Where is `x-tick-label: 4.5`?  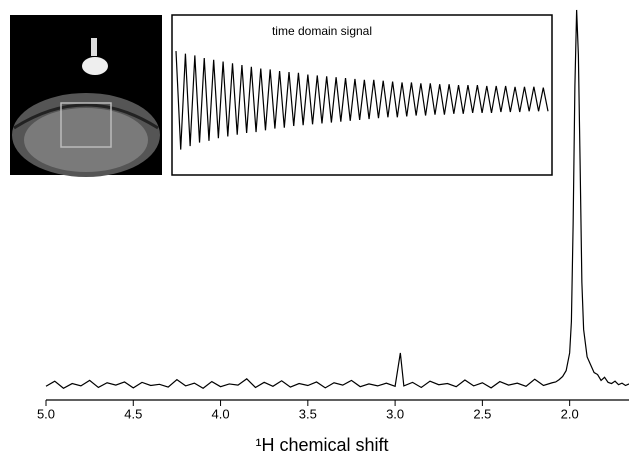 x-tick-label: 4.5 is located at coordinates (133, 413).